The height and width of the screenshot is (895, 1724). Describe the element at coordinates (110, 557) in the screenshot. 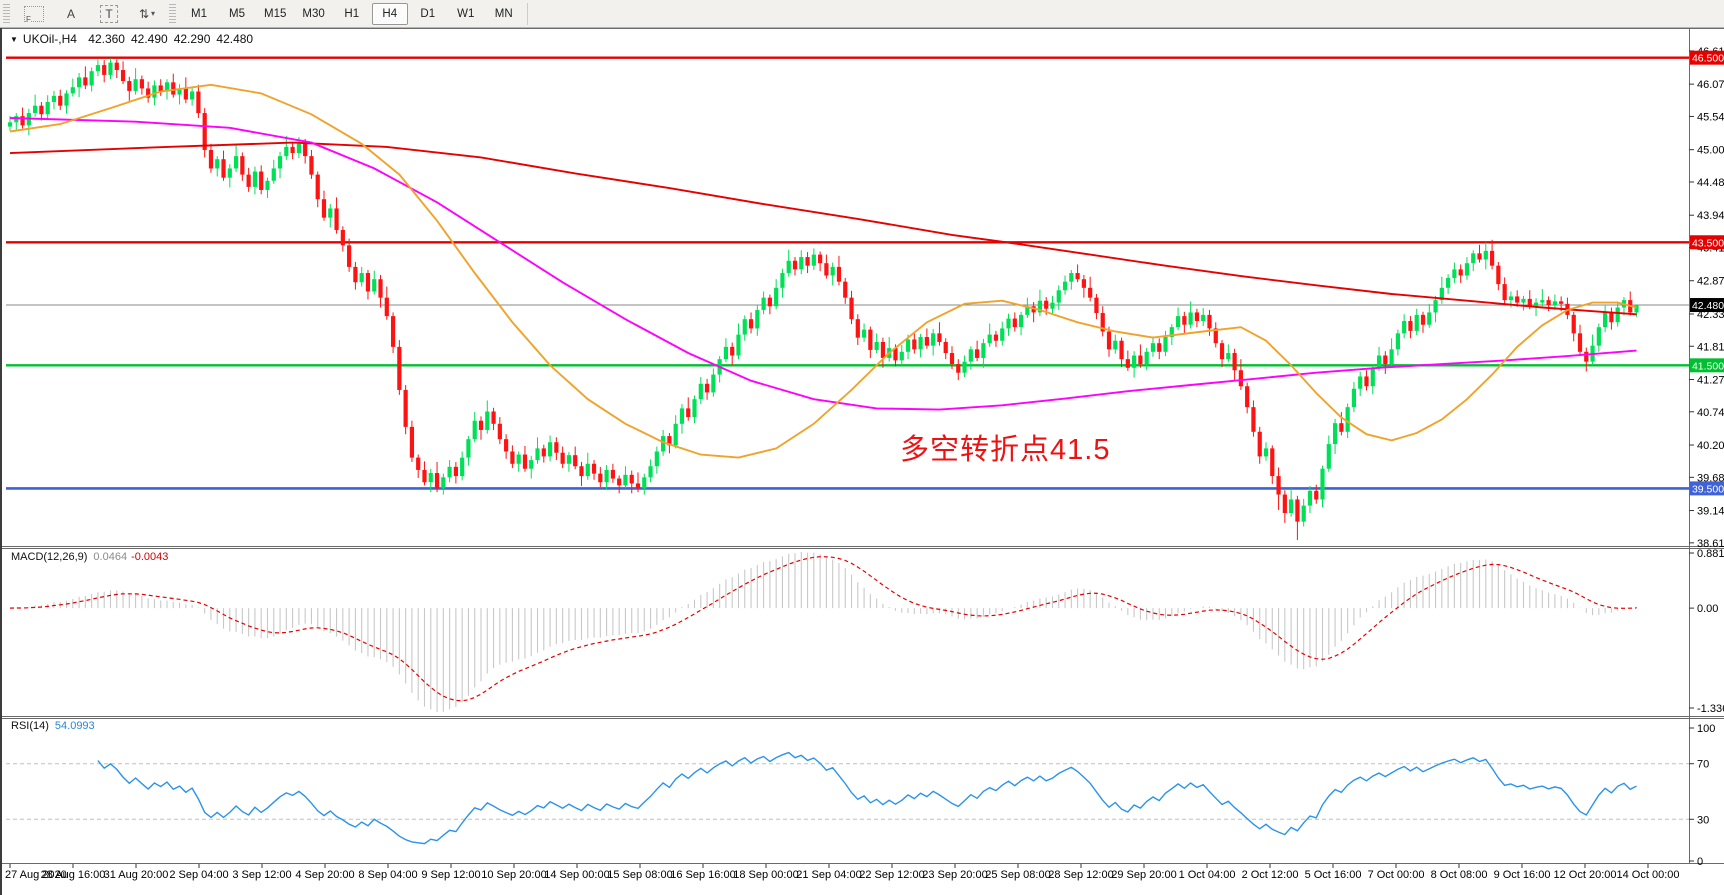

I see `macd-main-value: 0.0464` at that location.